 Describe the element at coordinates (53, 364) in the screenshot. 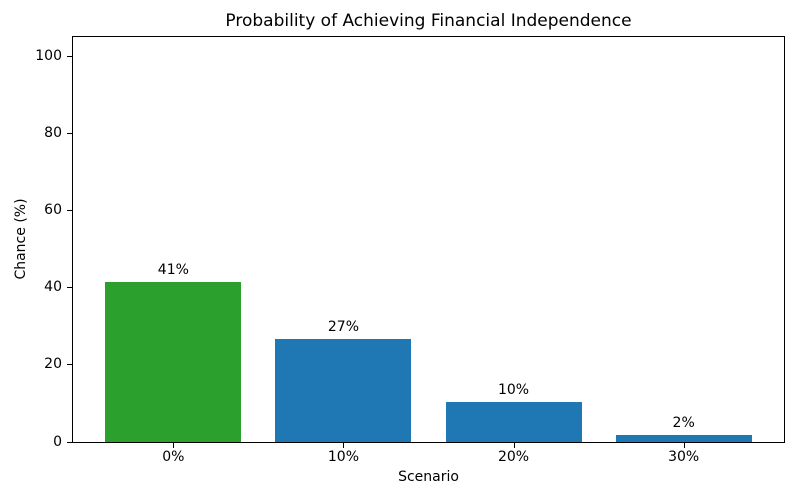

I see `y-tick-label: 20` at that location.